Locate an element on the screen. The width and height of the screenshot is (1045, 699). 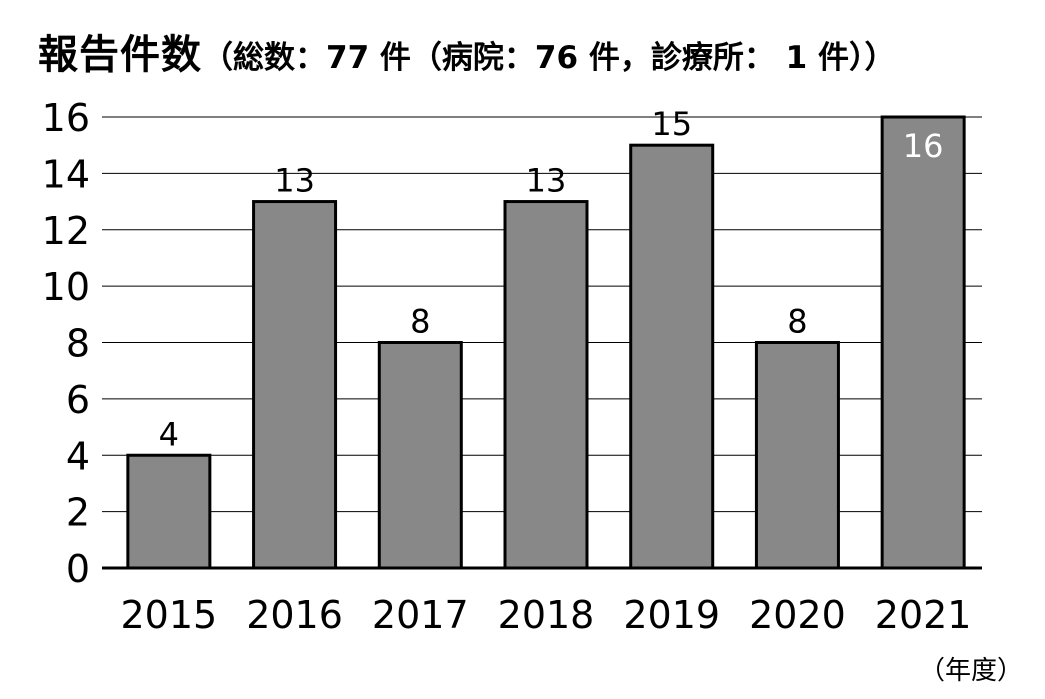
data-label: 16 is located at coordinates (923, 146).